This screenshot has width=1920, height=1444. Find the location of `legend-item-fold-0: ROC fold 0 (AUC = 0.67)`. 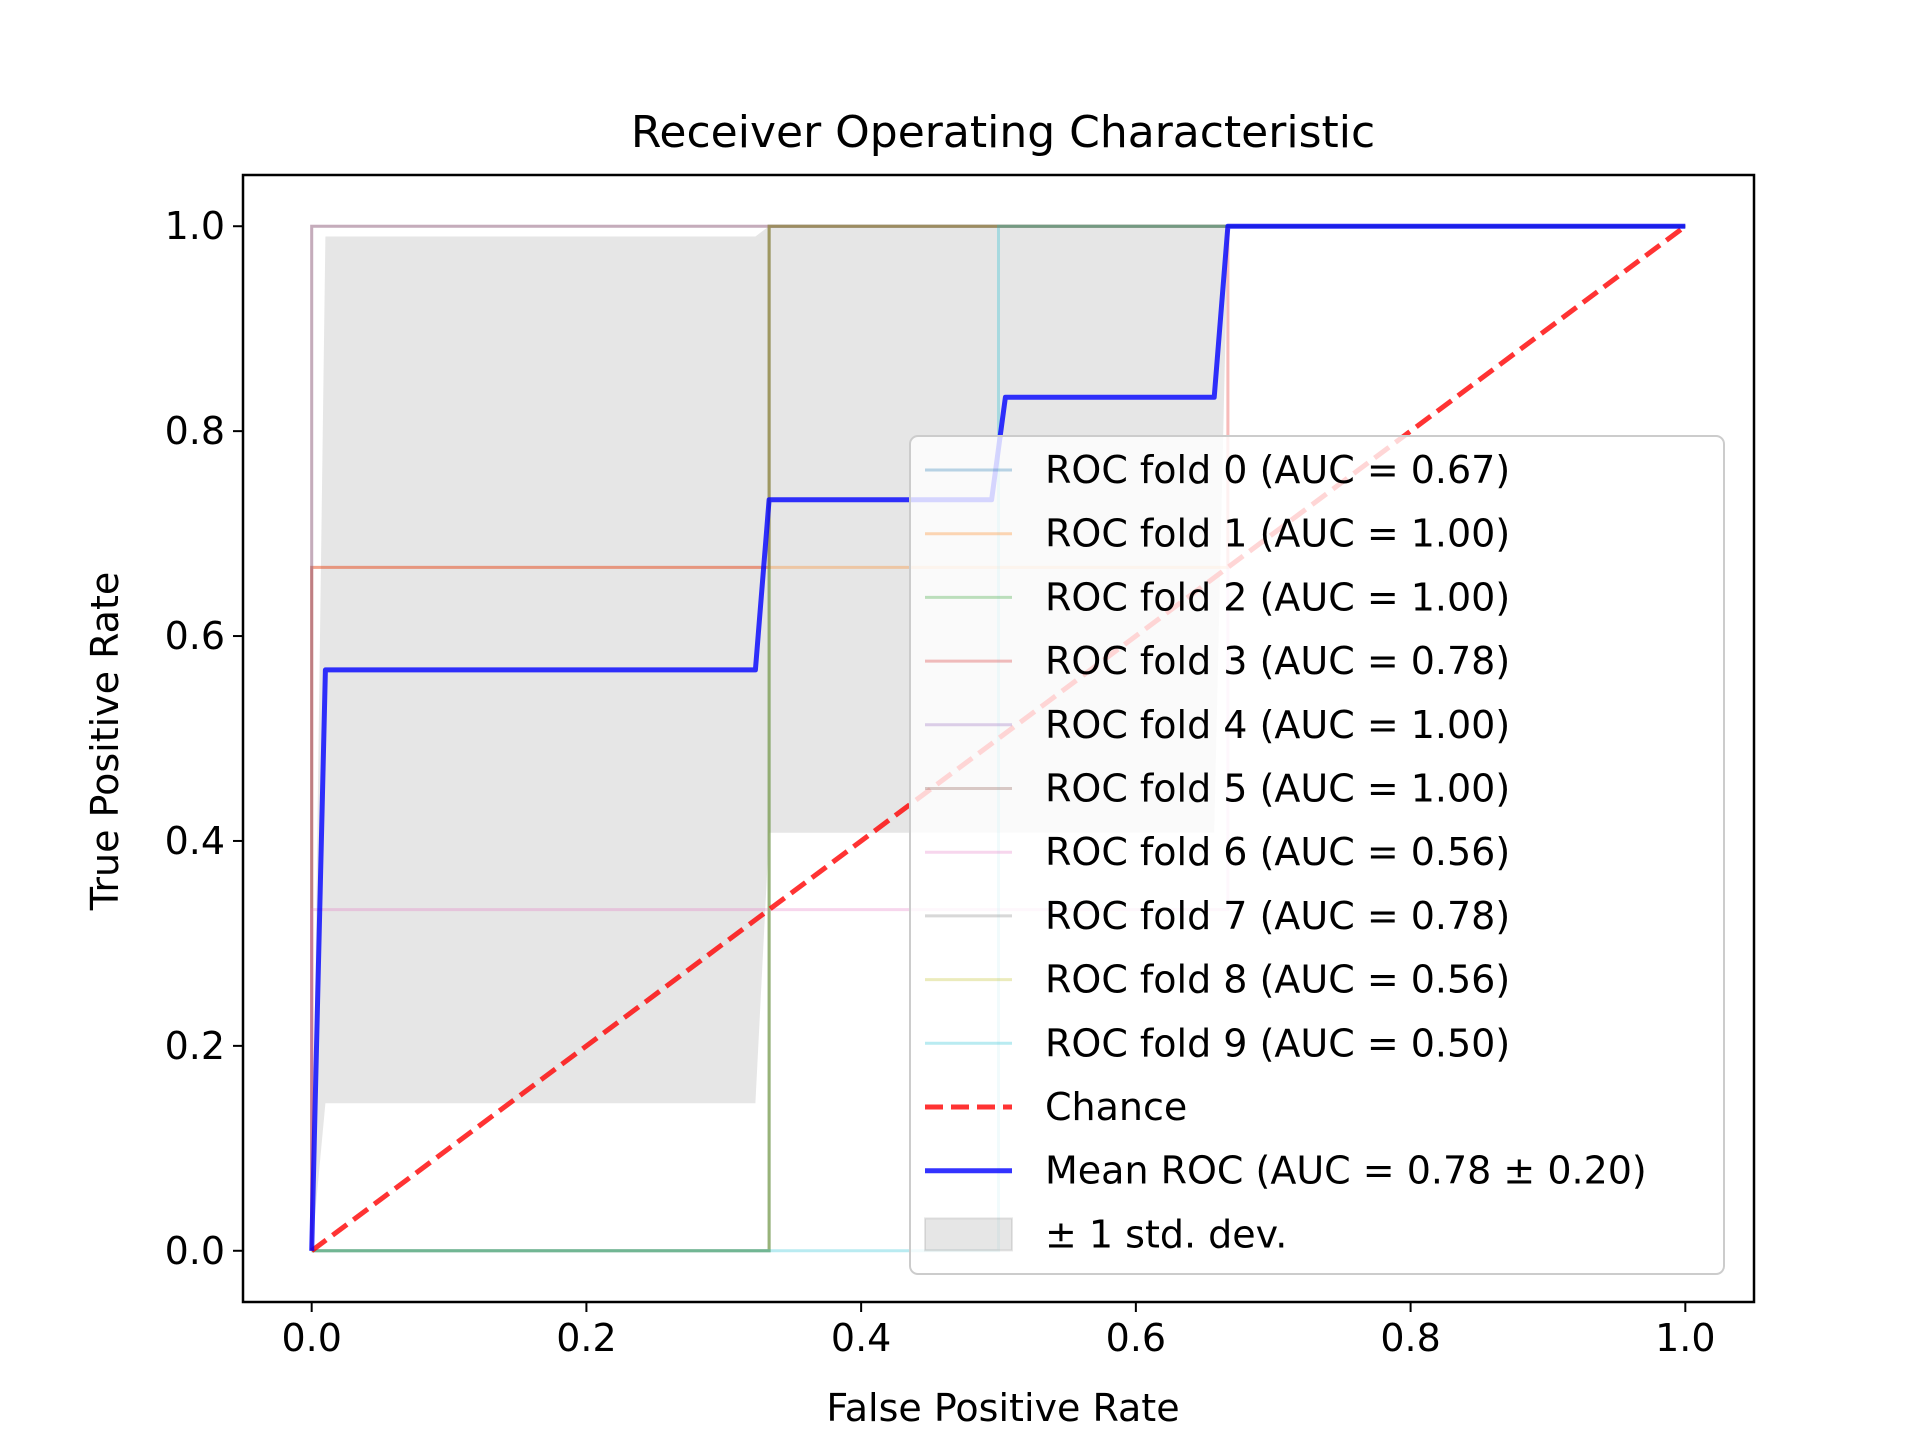

legend-item-fold-0: ROC fold 0 (AUC = 0.67) is located at coordinates (1217, 470).